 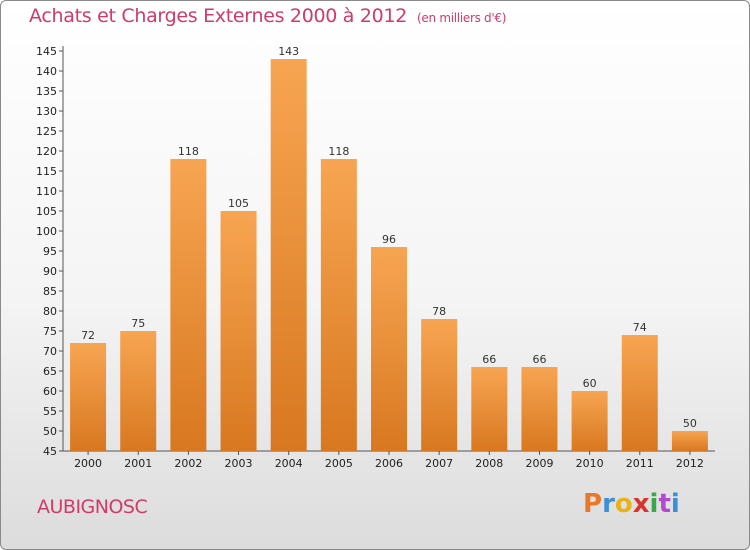 What do you see at coordinates (689, 441) in the screenshot?
I see `bar-2012` at bounding box center [689, 441].